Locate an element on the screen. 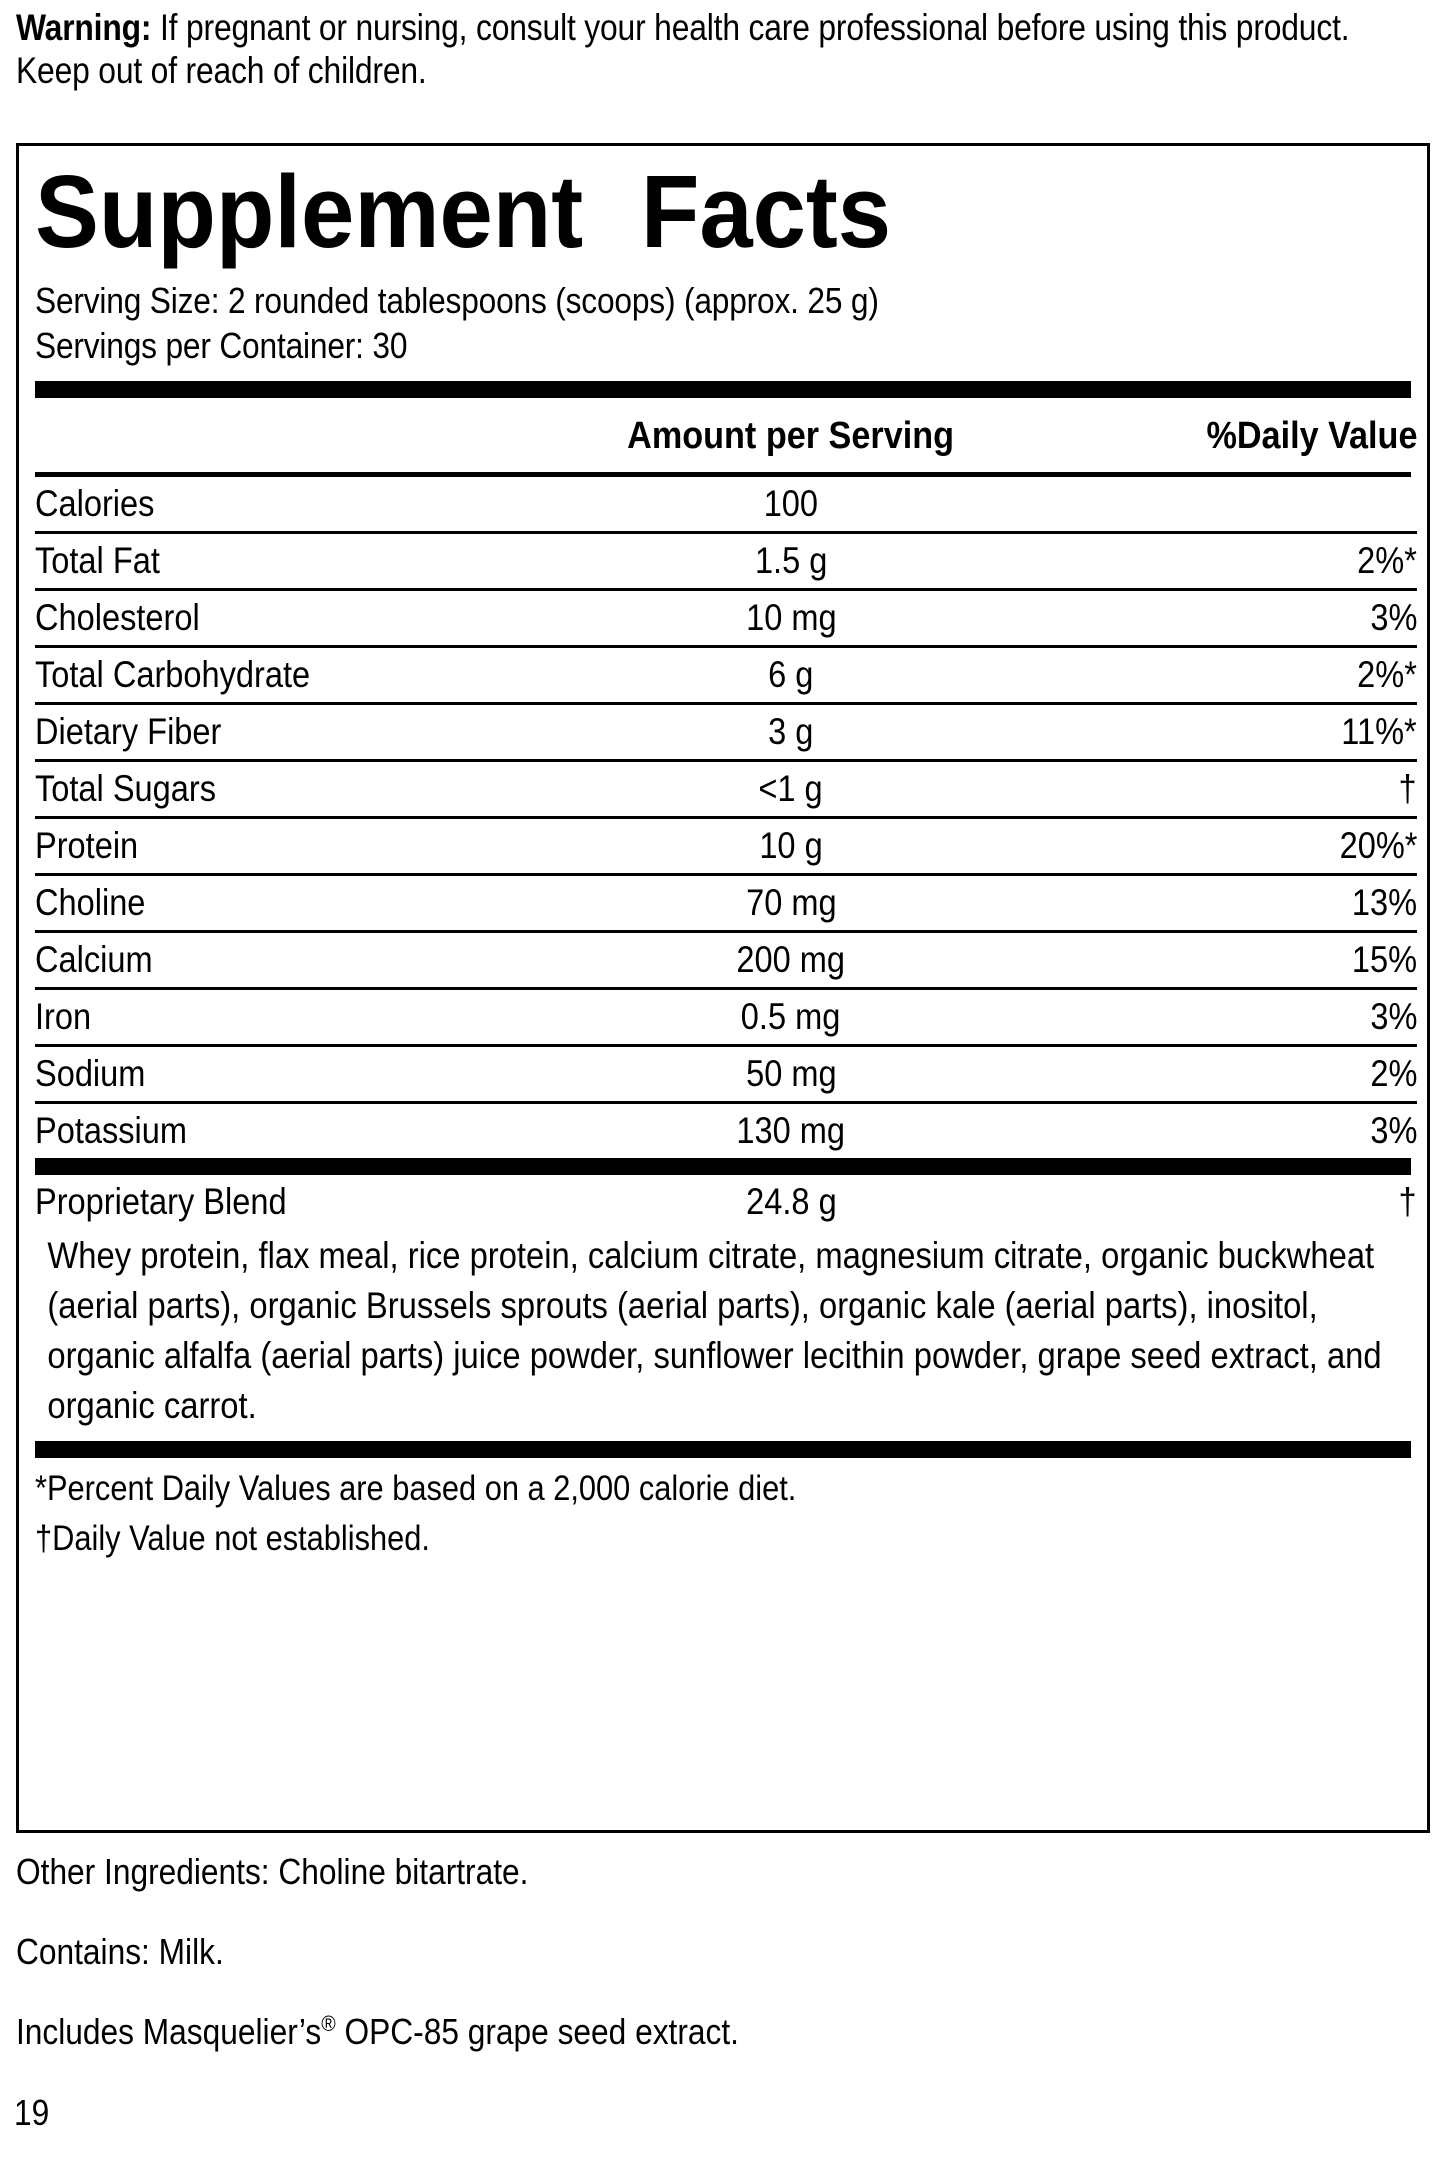  nutrient-amount-cell: 6 g is located at coordinates (791, 675).